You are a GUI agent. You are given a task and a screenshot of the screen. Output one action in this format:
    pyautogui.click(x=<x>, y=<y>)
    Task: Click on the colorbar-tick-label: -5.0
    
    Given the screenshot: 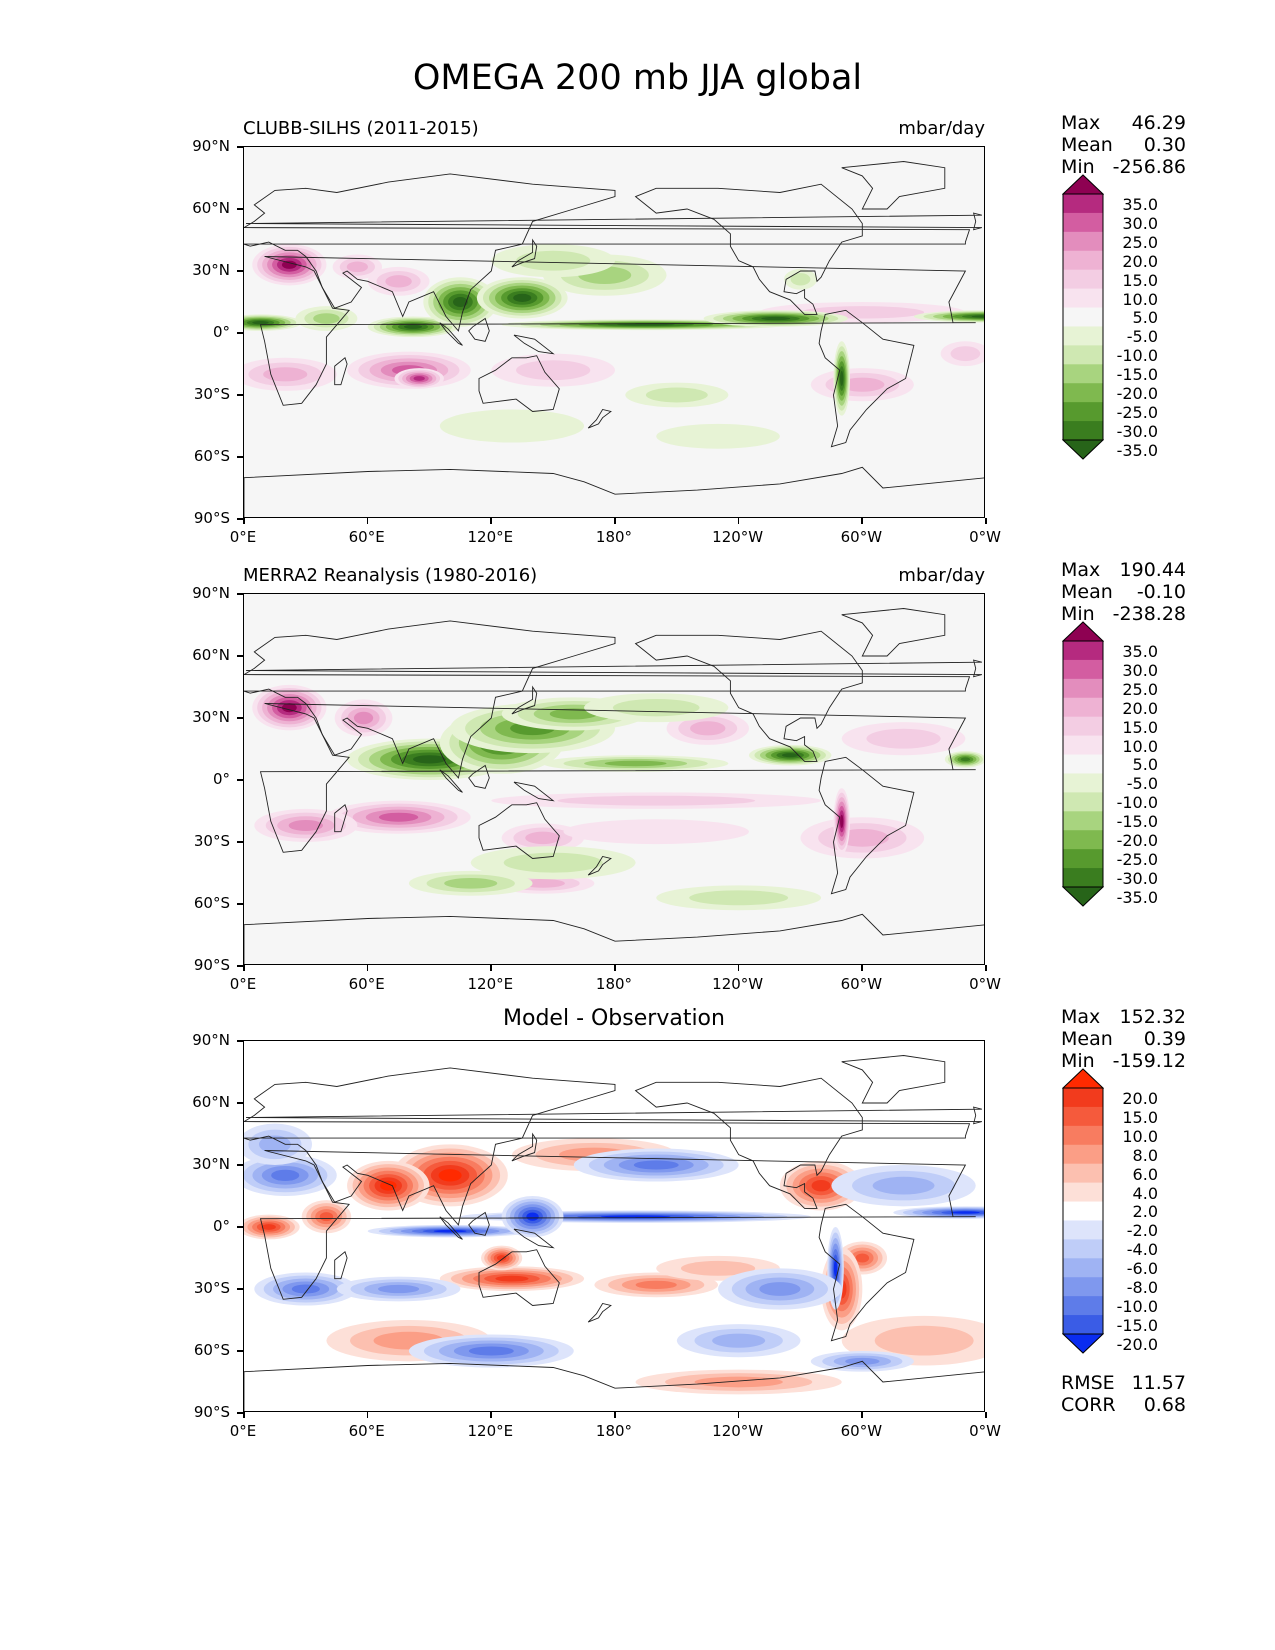 What is the action you would take?
    pyautogui.click(x=1142, y=784)
    